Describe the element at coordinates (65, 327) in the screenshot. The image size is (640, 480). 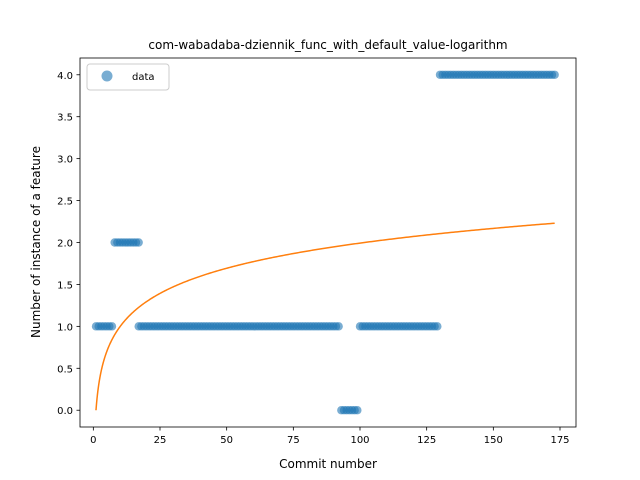
I see `y-tick-label: 1.0` at that location.